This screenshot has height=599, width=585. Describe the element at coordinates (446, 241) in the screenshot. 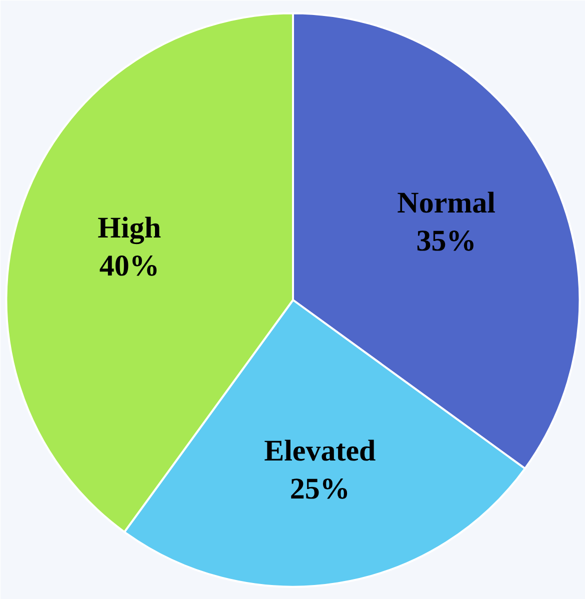

I see `data-label: 35%` at that location.